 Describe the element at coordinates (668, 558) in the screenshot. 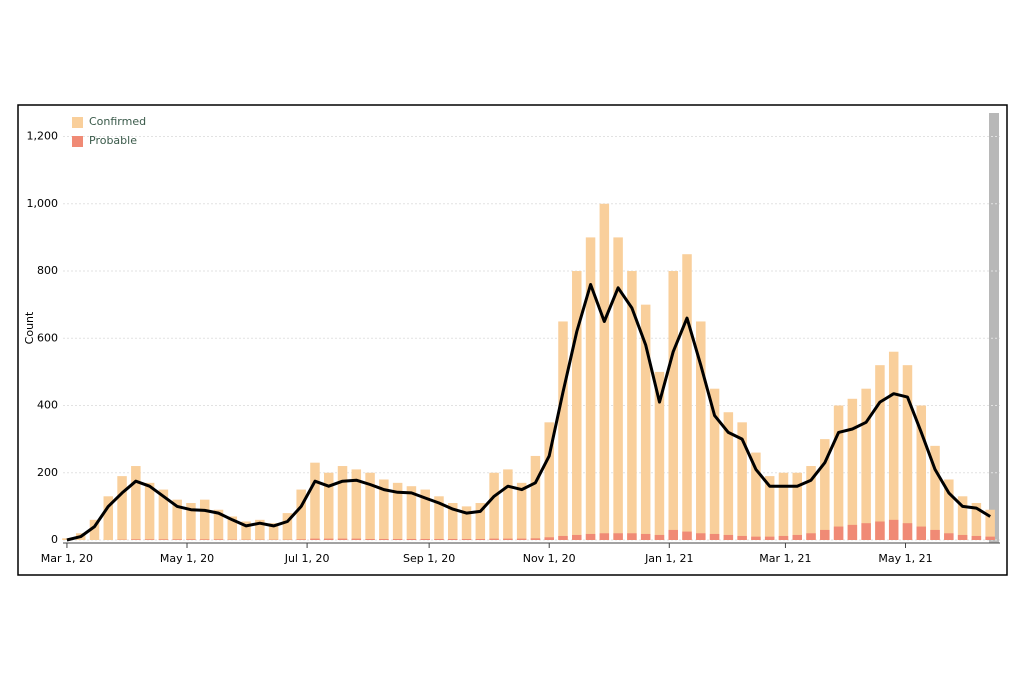

I see `x-tick-label: Jan 1, 21` at that location.